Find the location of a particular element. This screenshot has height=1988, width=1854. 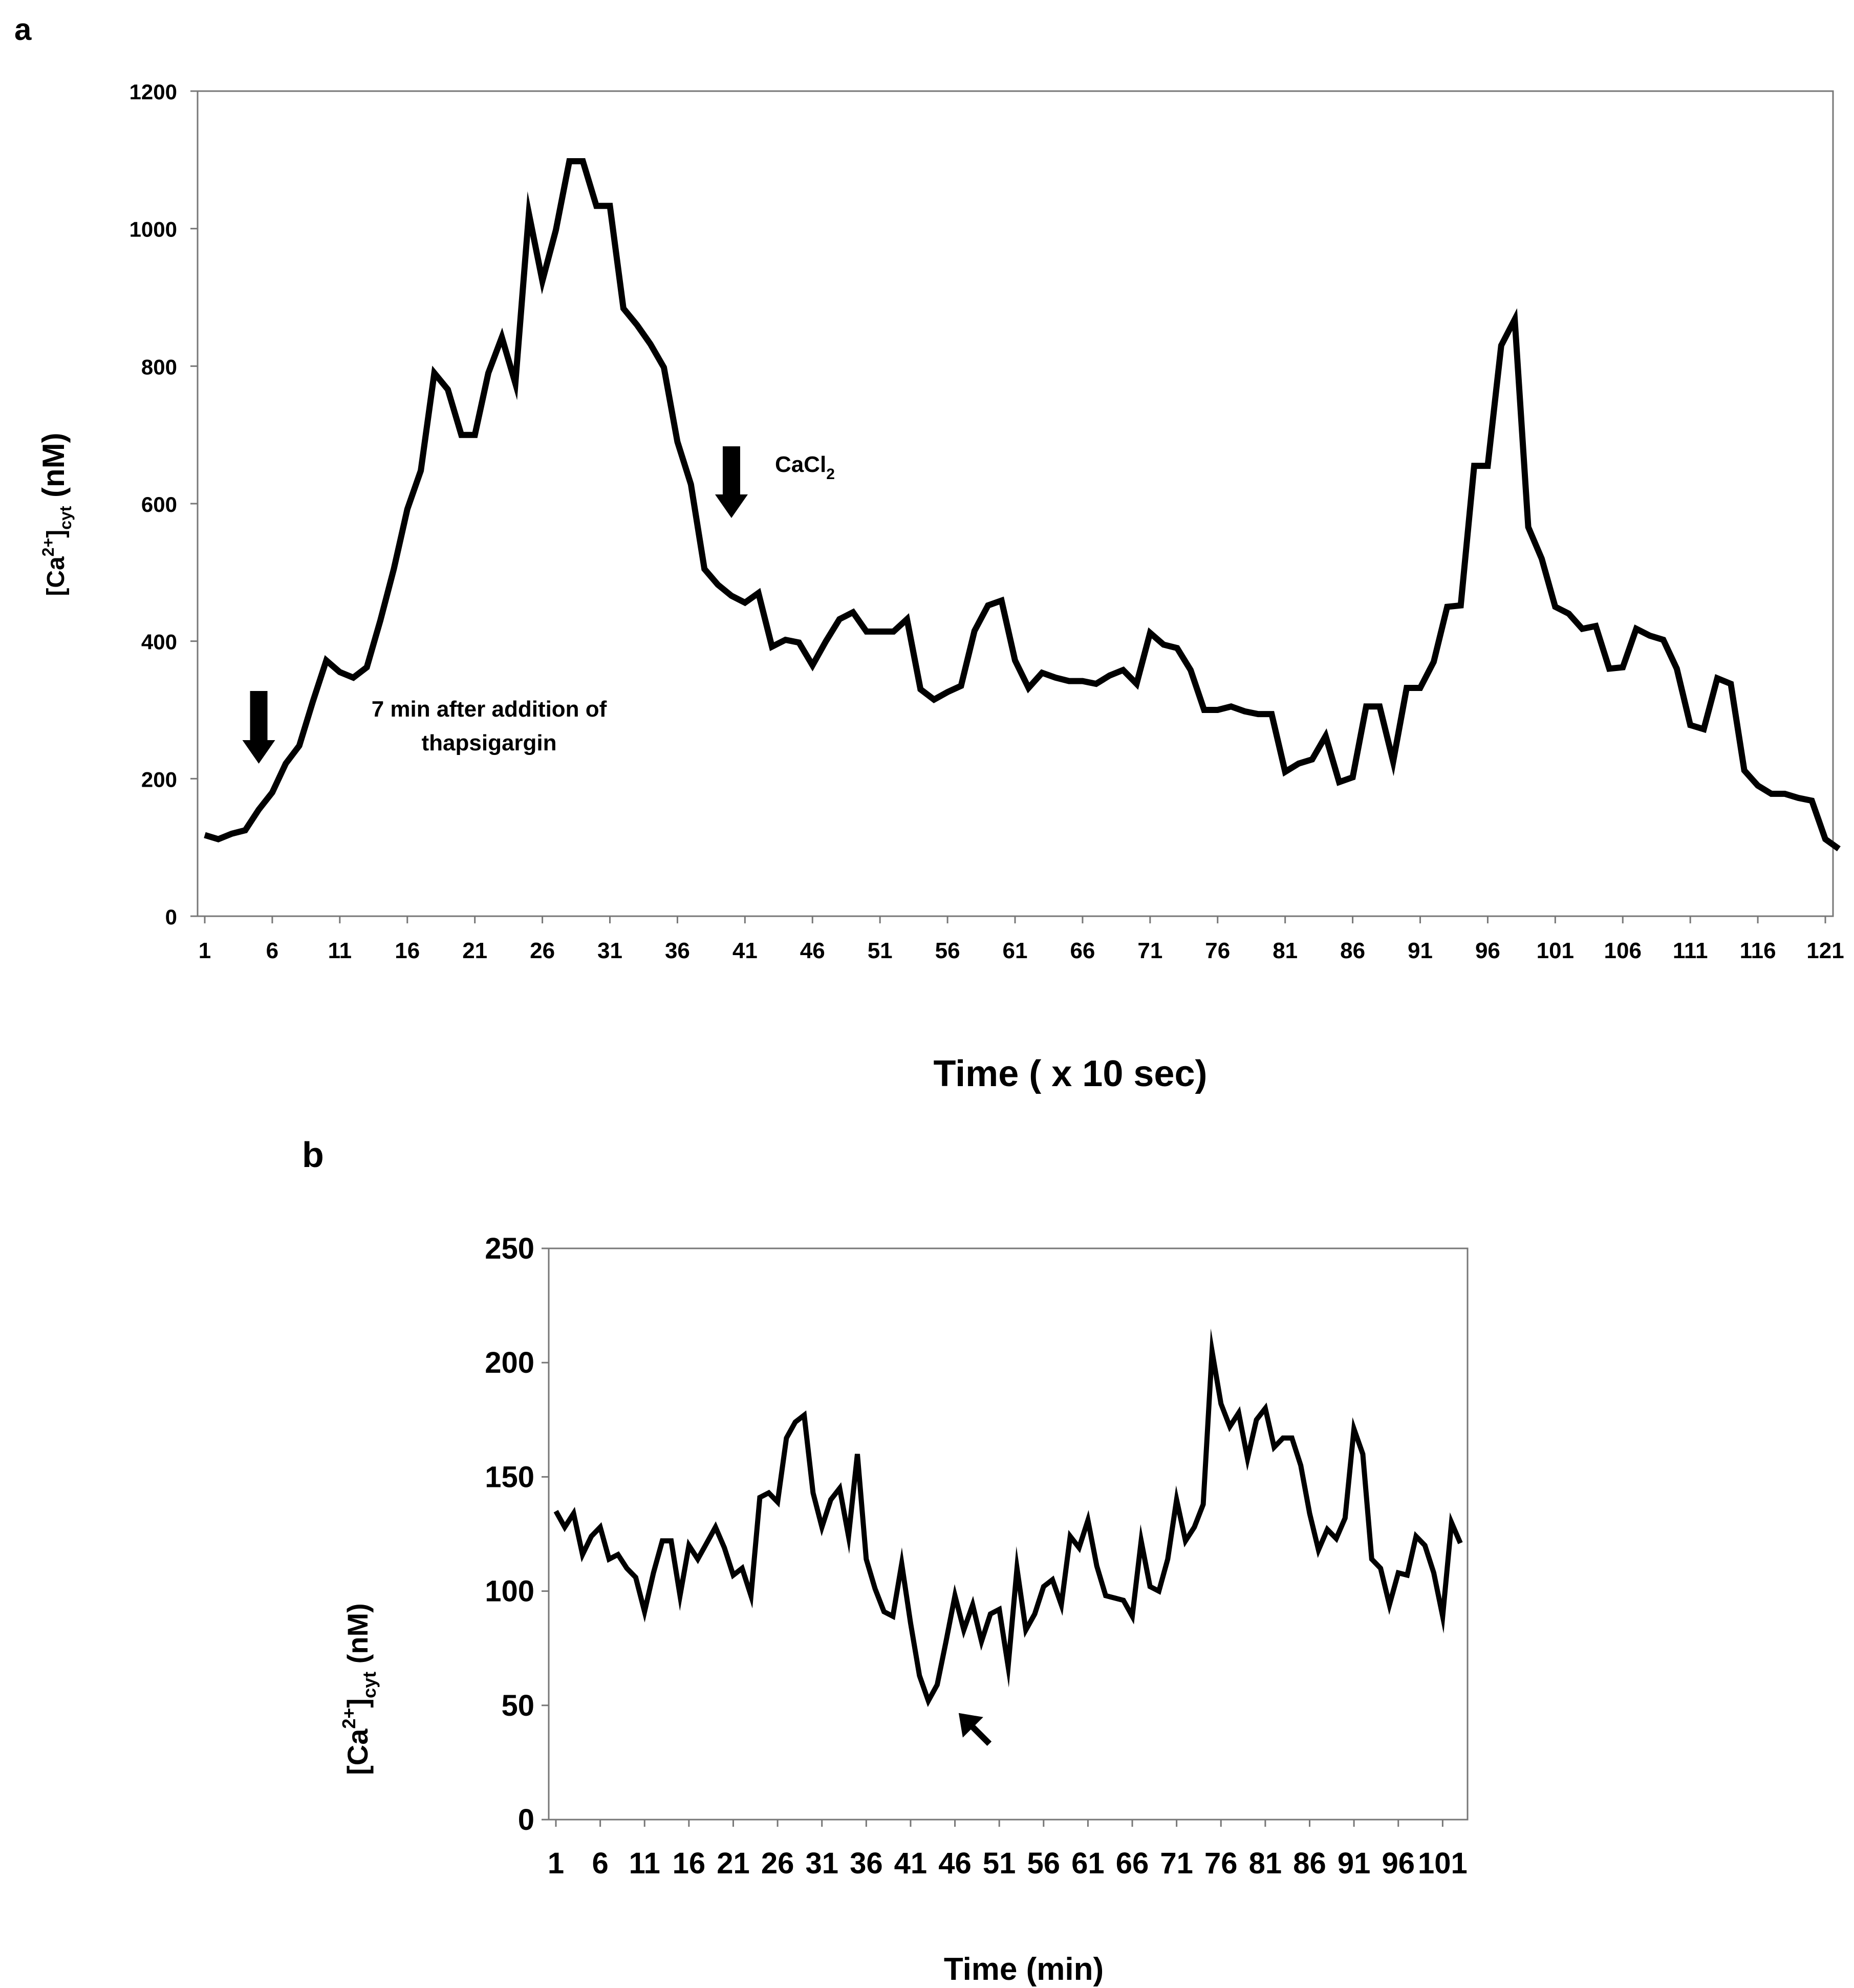

y-tick-label-b: 200 is located at coordinates (509, 1362).